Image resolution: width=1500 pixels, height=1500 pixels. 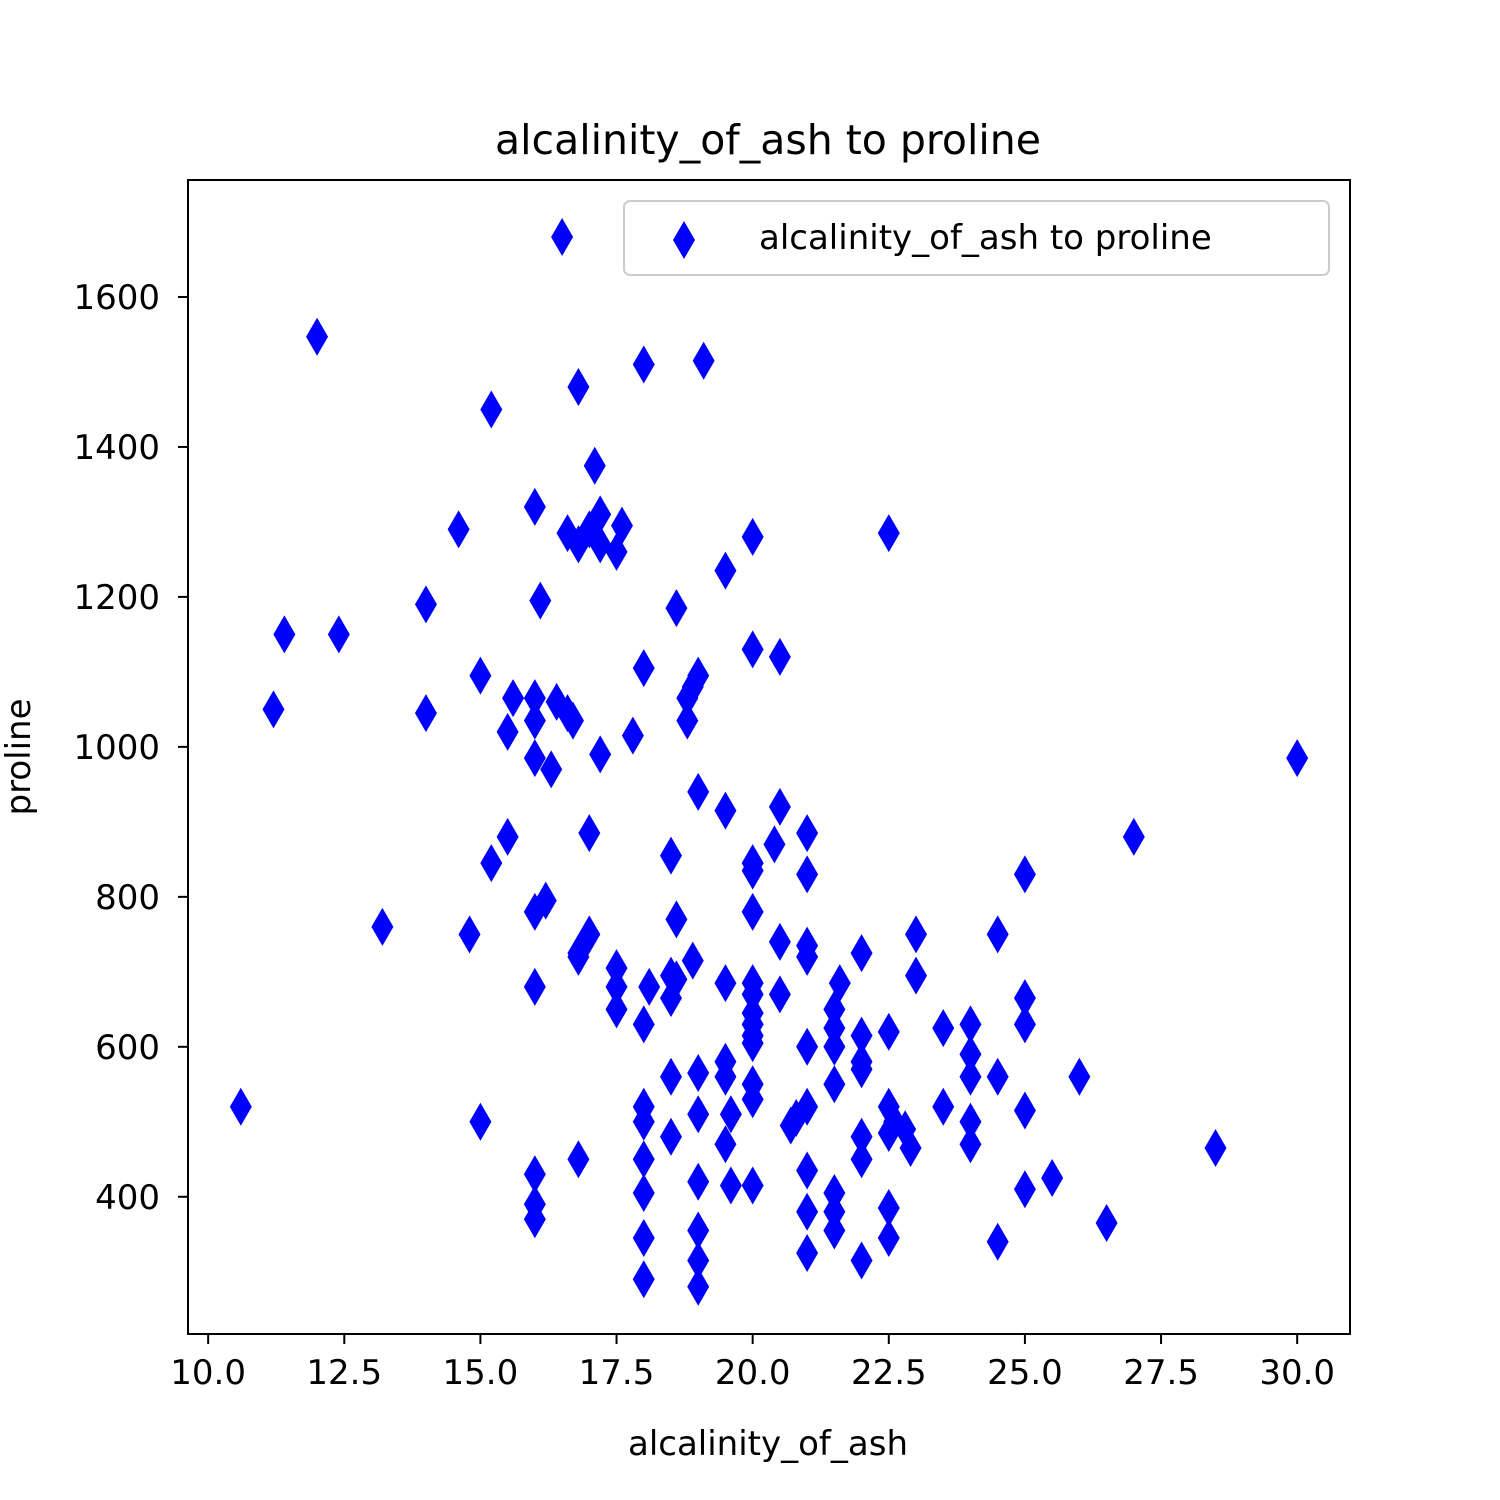 What do you see at coordinates (127, 1048) in the screenshot?
I see `y-tick-label: 600` at bounding box center [127, 1048].